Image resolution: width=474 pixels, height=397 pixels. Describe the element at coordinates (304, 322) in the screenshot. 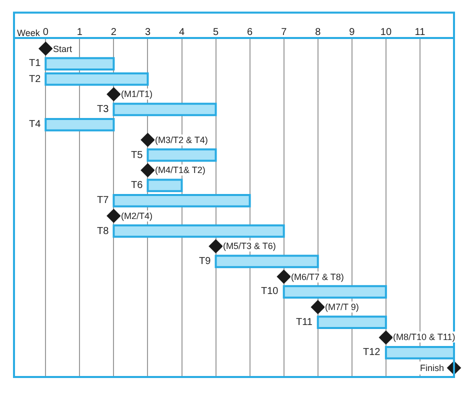

I see `y-tick-label: T11` at that location.